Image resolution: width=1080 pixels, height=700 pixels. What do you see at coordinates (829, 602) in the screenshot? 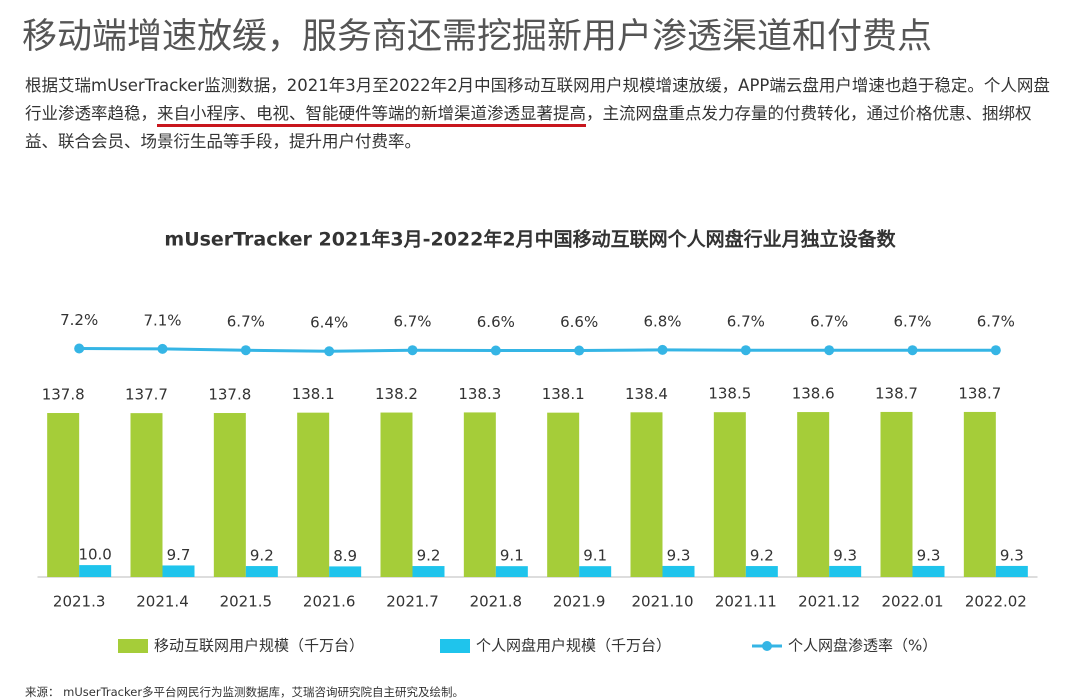
I see `x-tick-label: 2021.12` at bounding box center [829, 602].